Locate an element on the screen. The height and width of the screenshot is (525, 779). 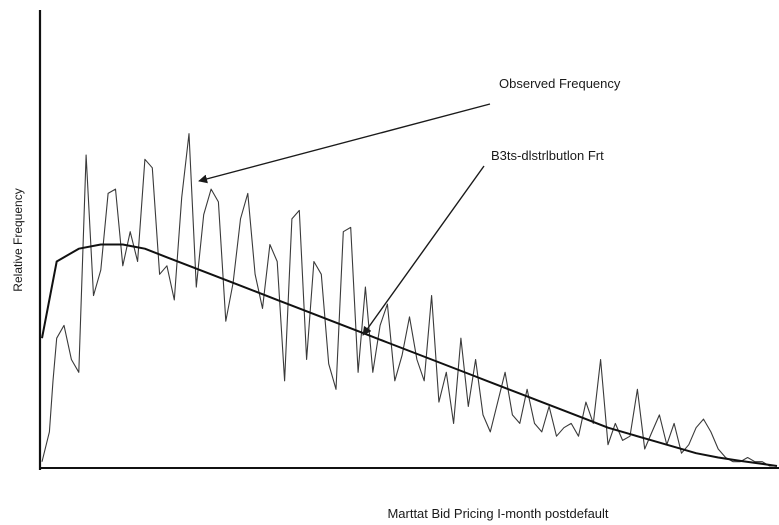
annotation-beta-fit: B3ts-dlstrlbutlon Frt is located at coordinates (547, 155).